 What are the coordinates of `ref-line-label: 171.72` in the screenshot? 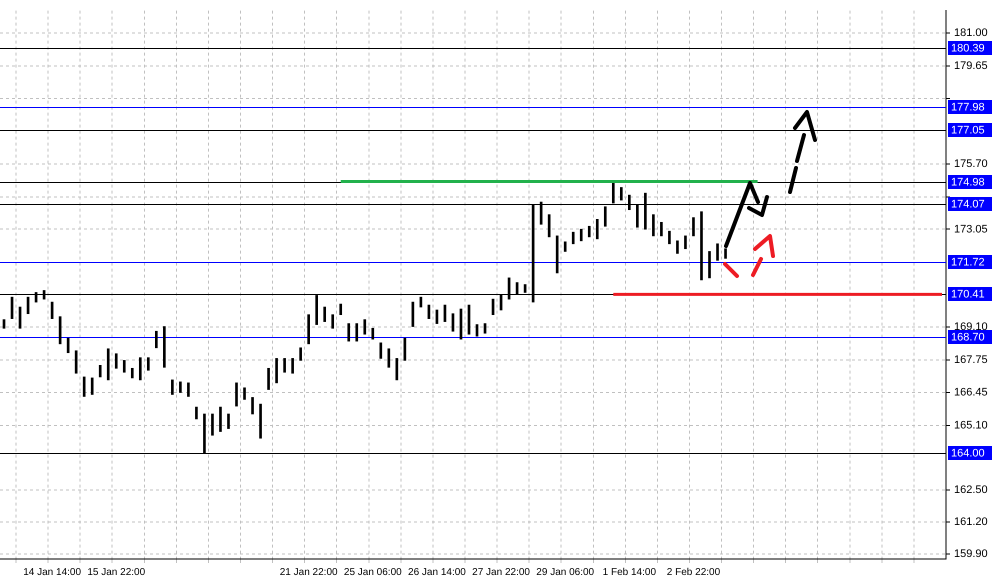 It's located at (968, 262).